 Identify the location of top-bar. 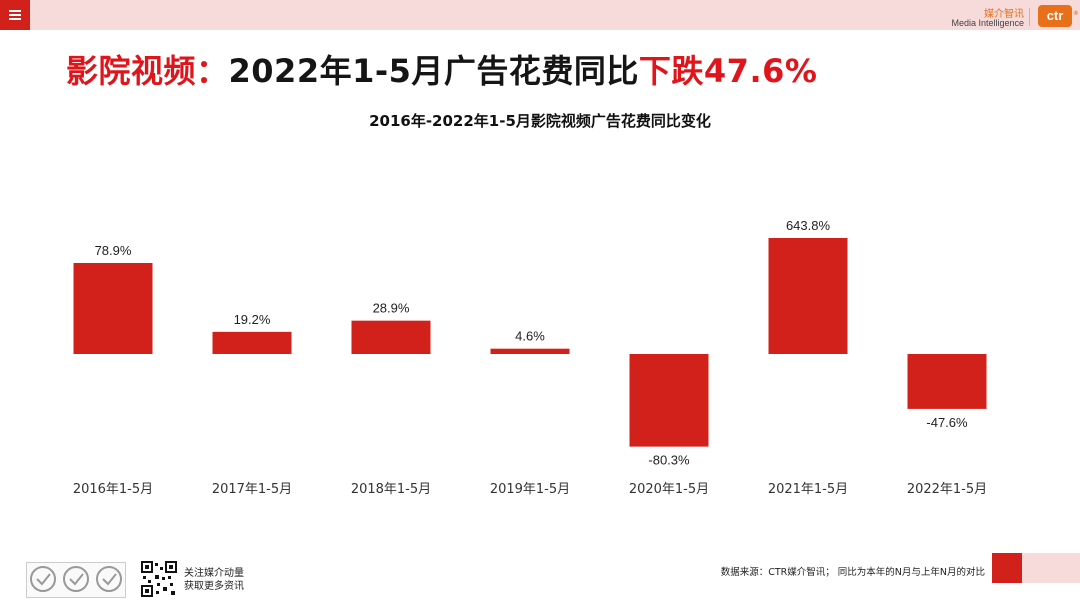
(540, 15).